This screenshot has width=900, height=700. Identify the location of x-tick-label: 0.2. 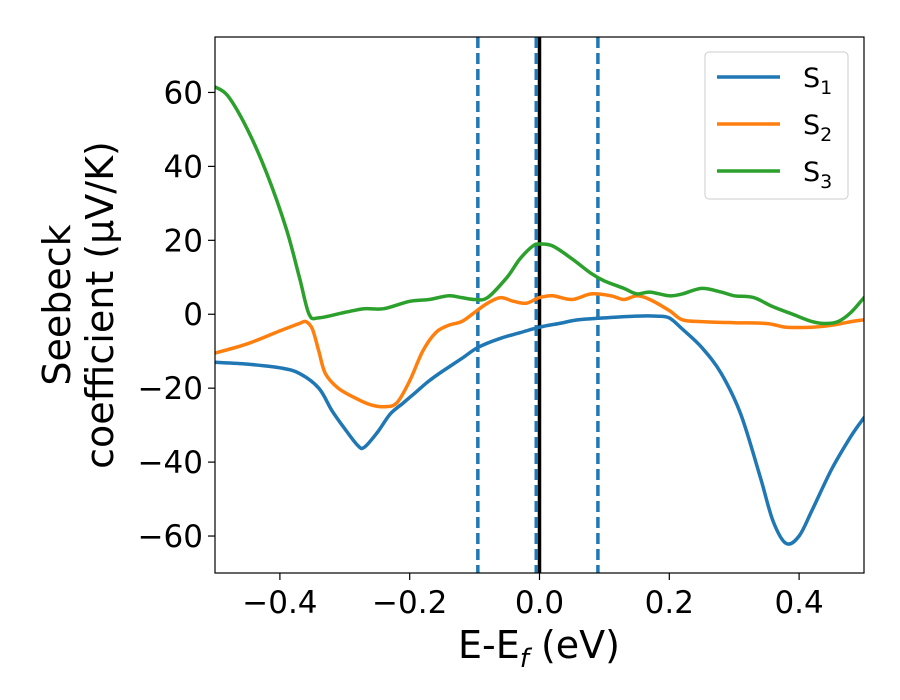
(669, 603).